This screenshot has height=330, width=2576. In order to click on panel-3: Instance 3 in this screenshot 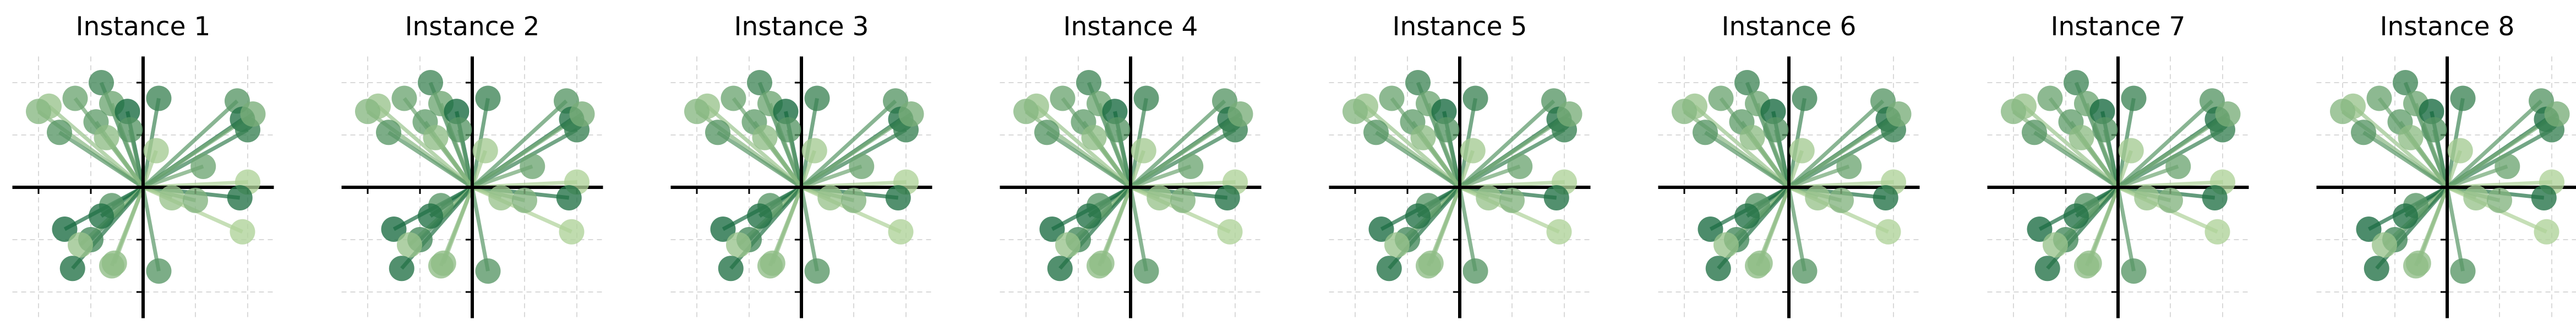, I will do `click(801, 165)`.